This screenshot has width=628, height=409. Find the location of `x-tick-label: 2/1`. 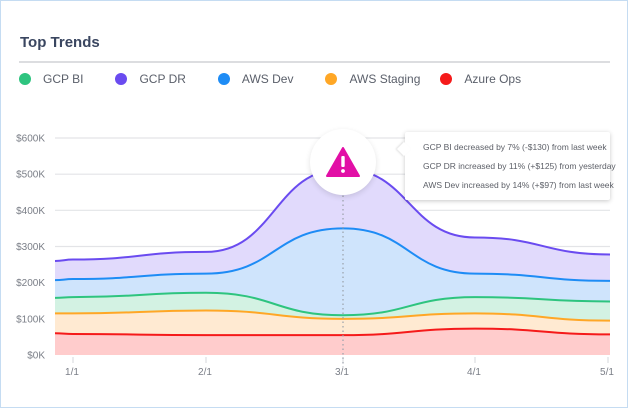

x-tick-label: 2/1 is located at coordinates (205, 372).